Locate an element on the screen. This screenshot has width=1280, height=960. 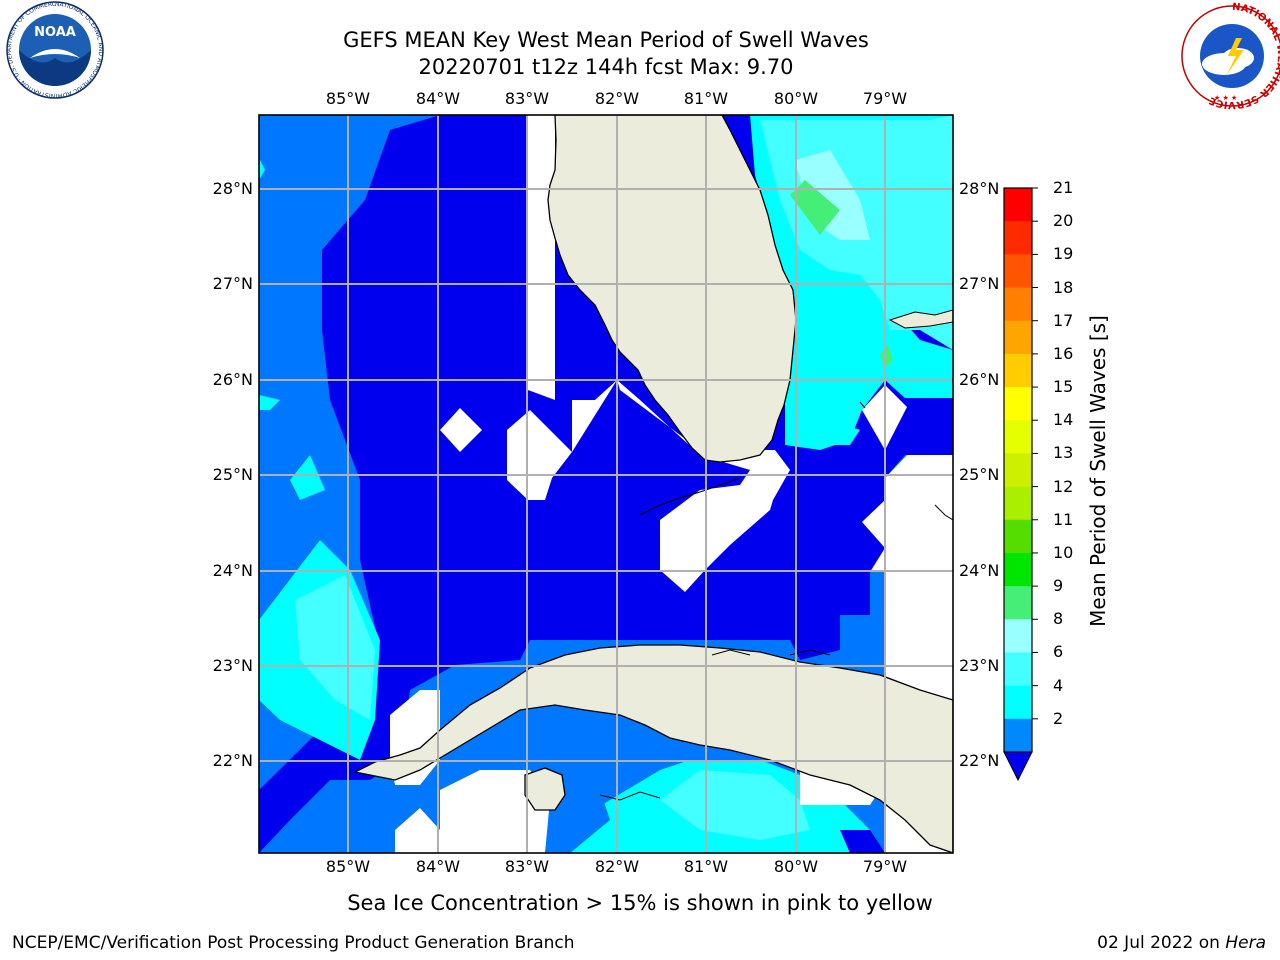
colorbar-tick-label: 9 is located at coordinates (1058, 586).